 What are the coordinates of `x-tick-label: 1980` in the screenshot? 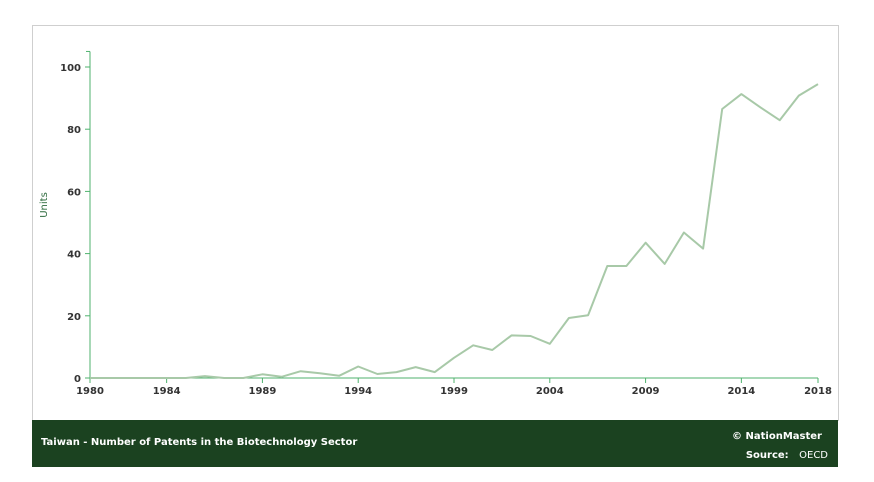 It's located at (90, 391).